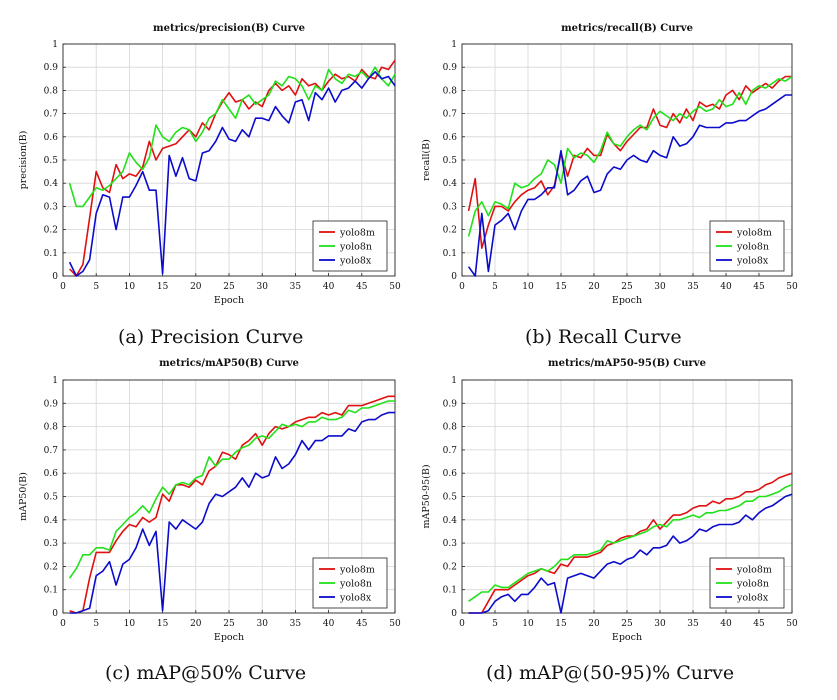  Describe the element at coordinates (603, 337) in the screenshot. I see `caption-recall: (b) Recall Curve` at that location.